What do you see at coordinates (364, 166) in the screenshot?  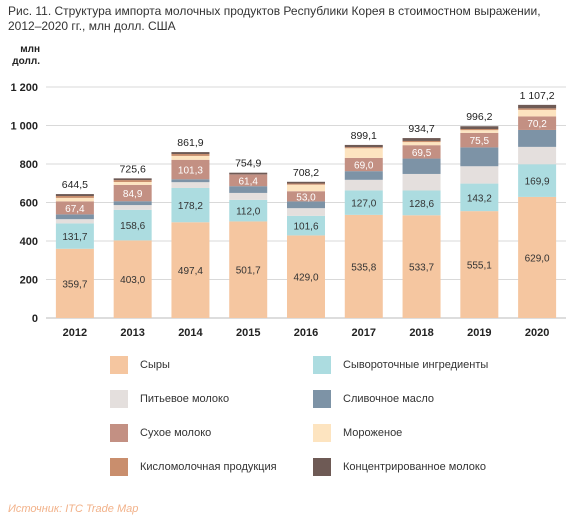 I see `data-label: 69,0` at bounding box center [364, 166].